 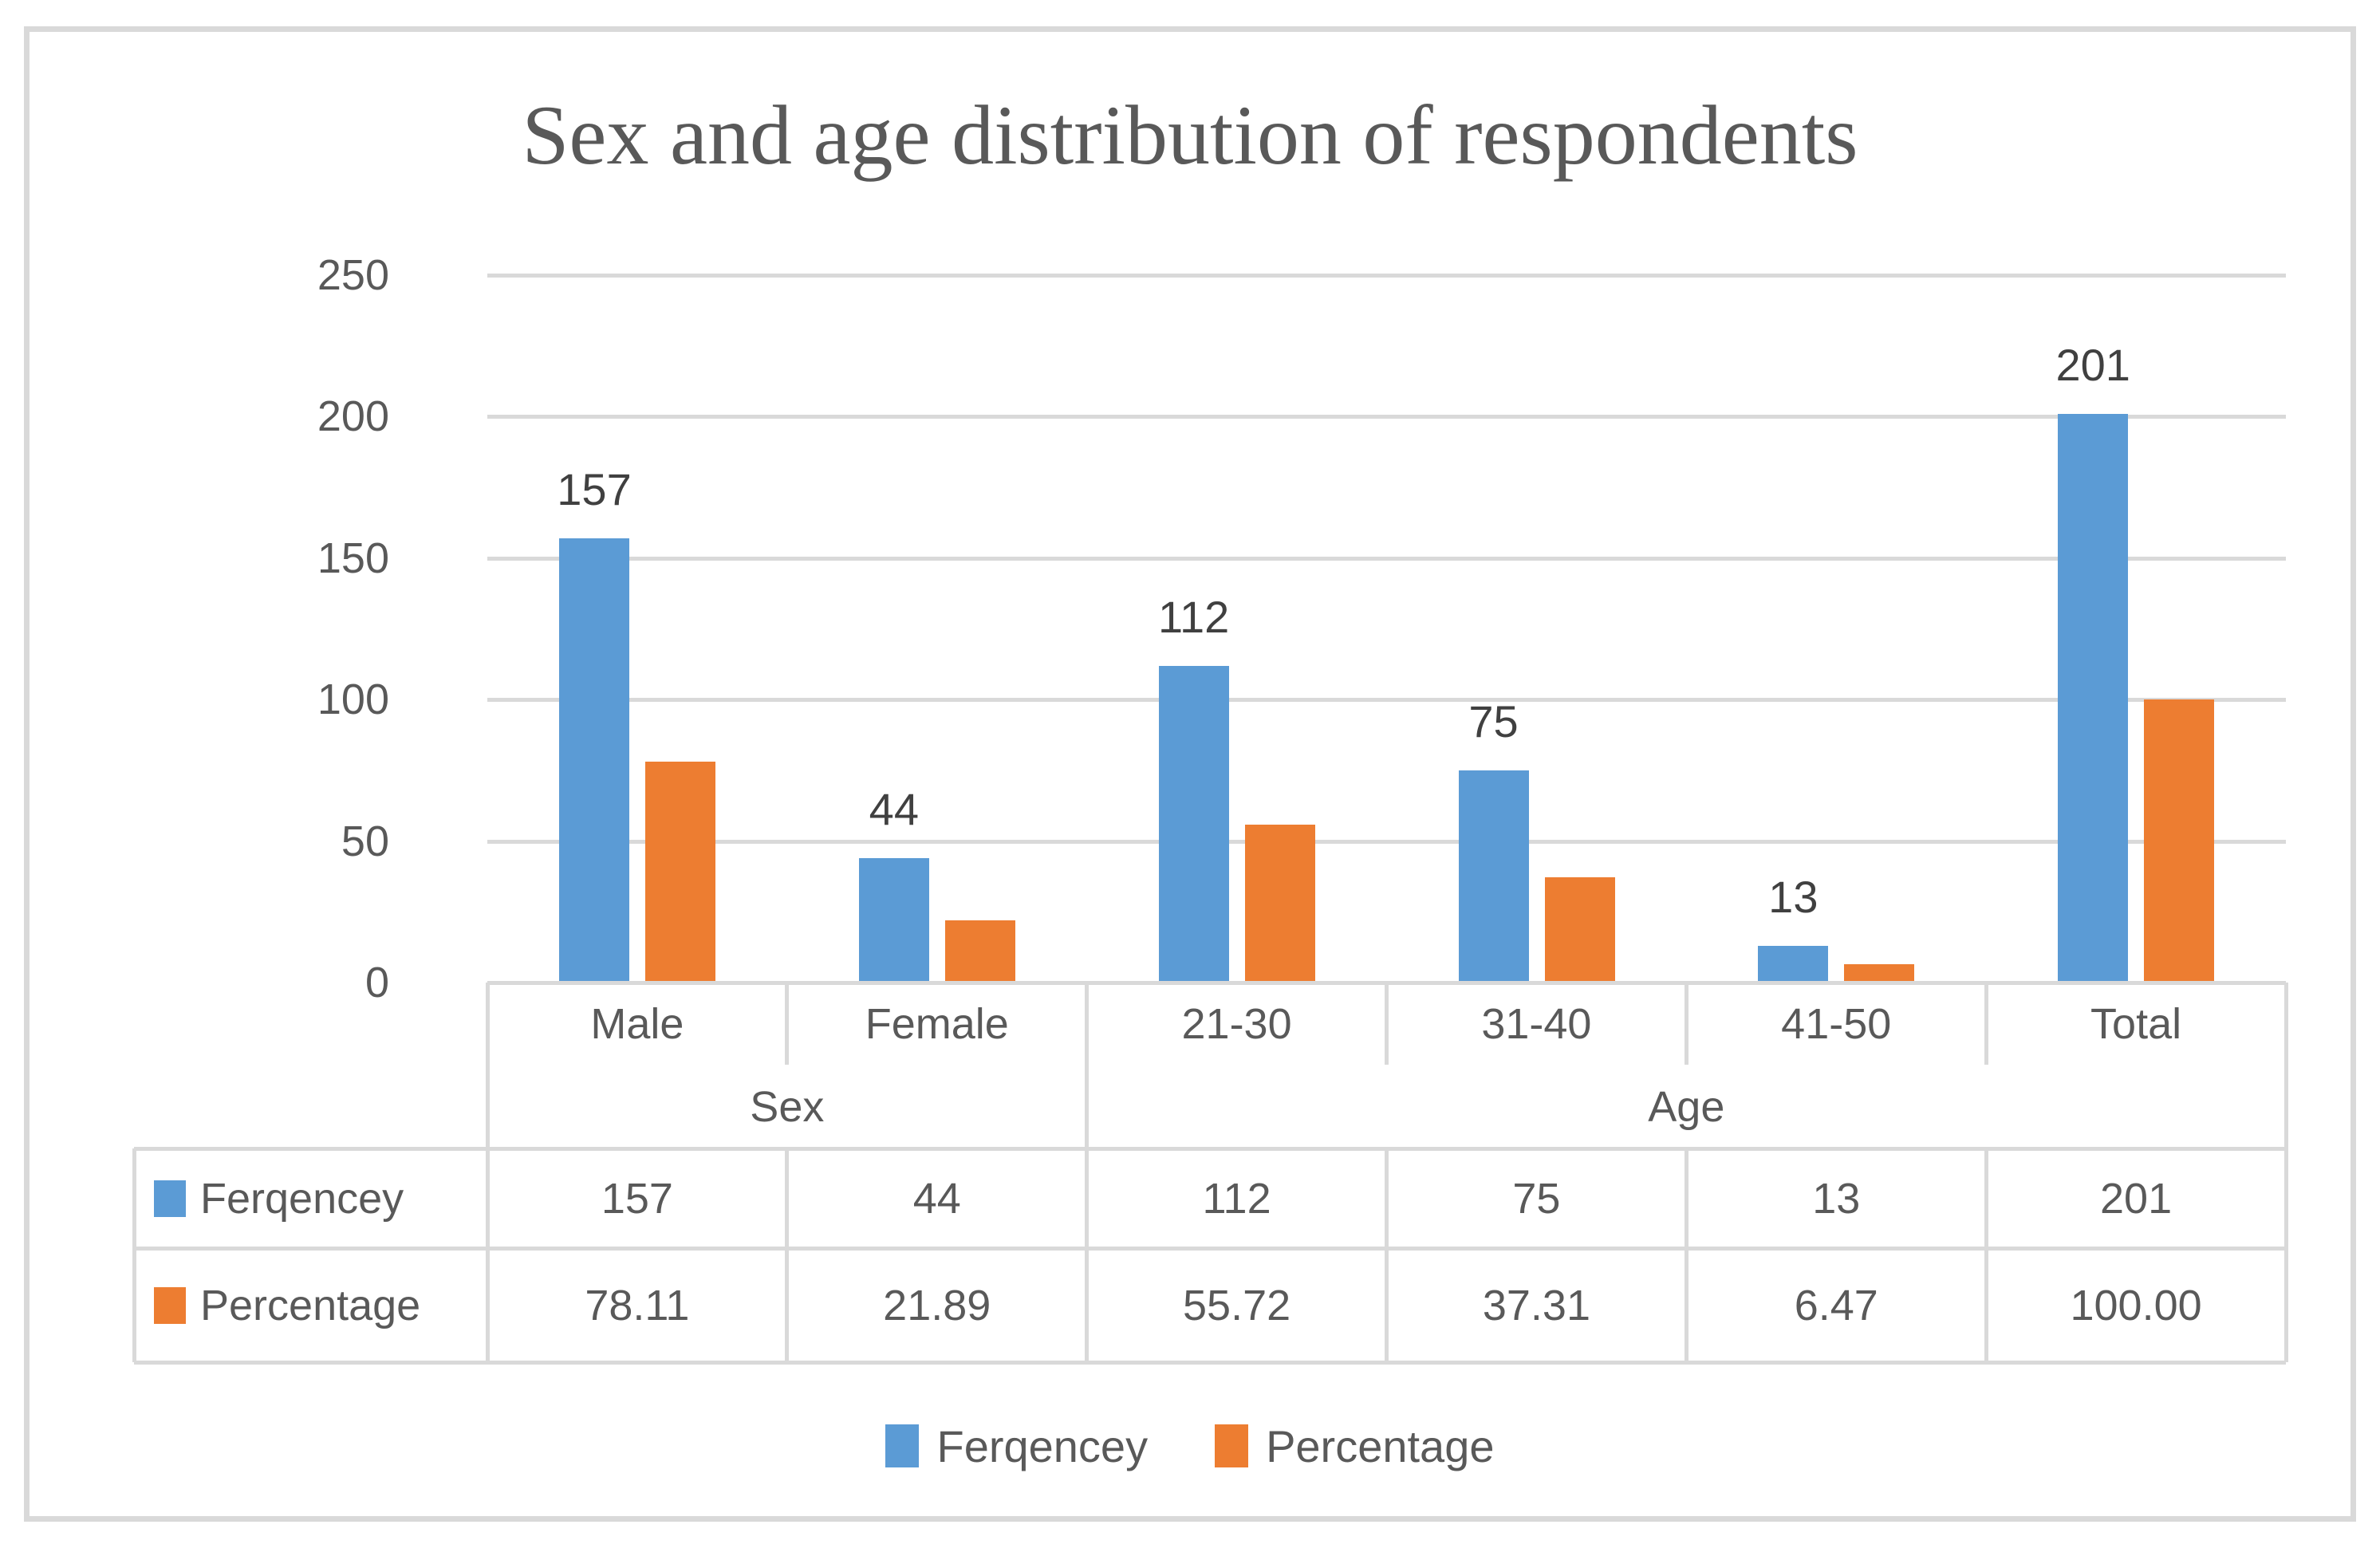 I want to click on table-value-cell: 21.89, so click(x=937, y=1305).